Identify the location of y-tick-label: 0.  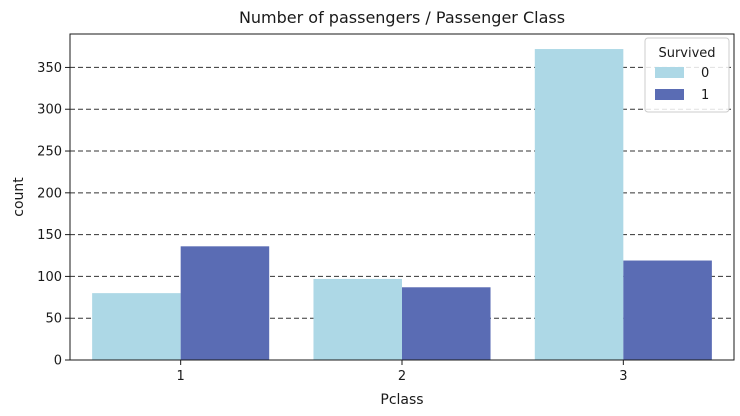
(58, 361).